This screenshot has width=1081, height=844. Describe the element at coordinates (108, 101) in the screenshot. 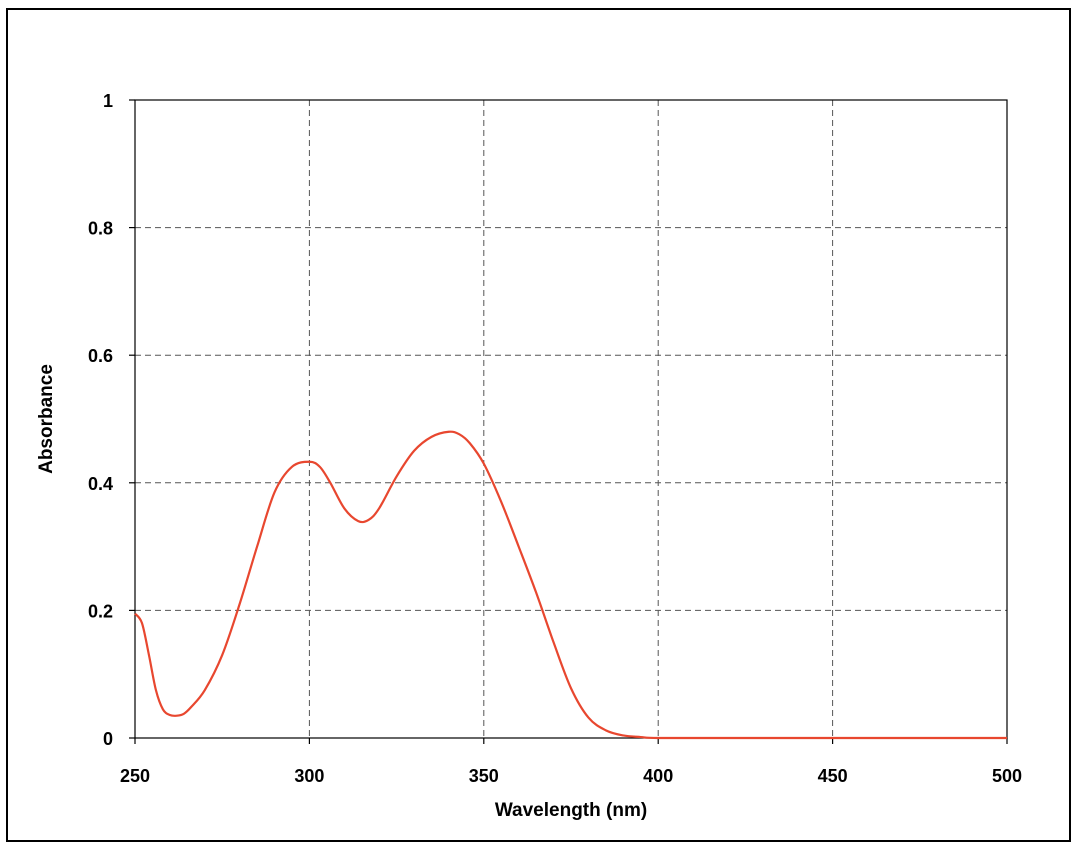

I see `y-tick-label: 1` at that location.